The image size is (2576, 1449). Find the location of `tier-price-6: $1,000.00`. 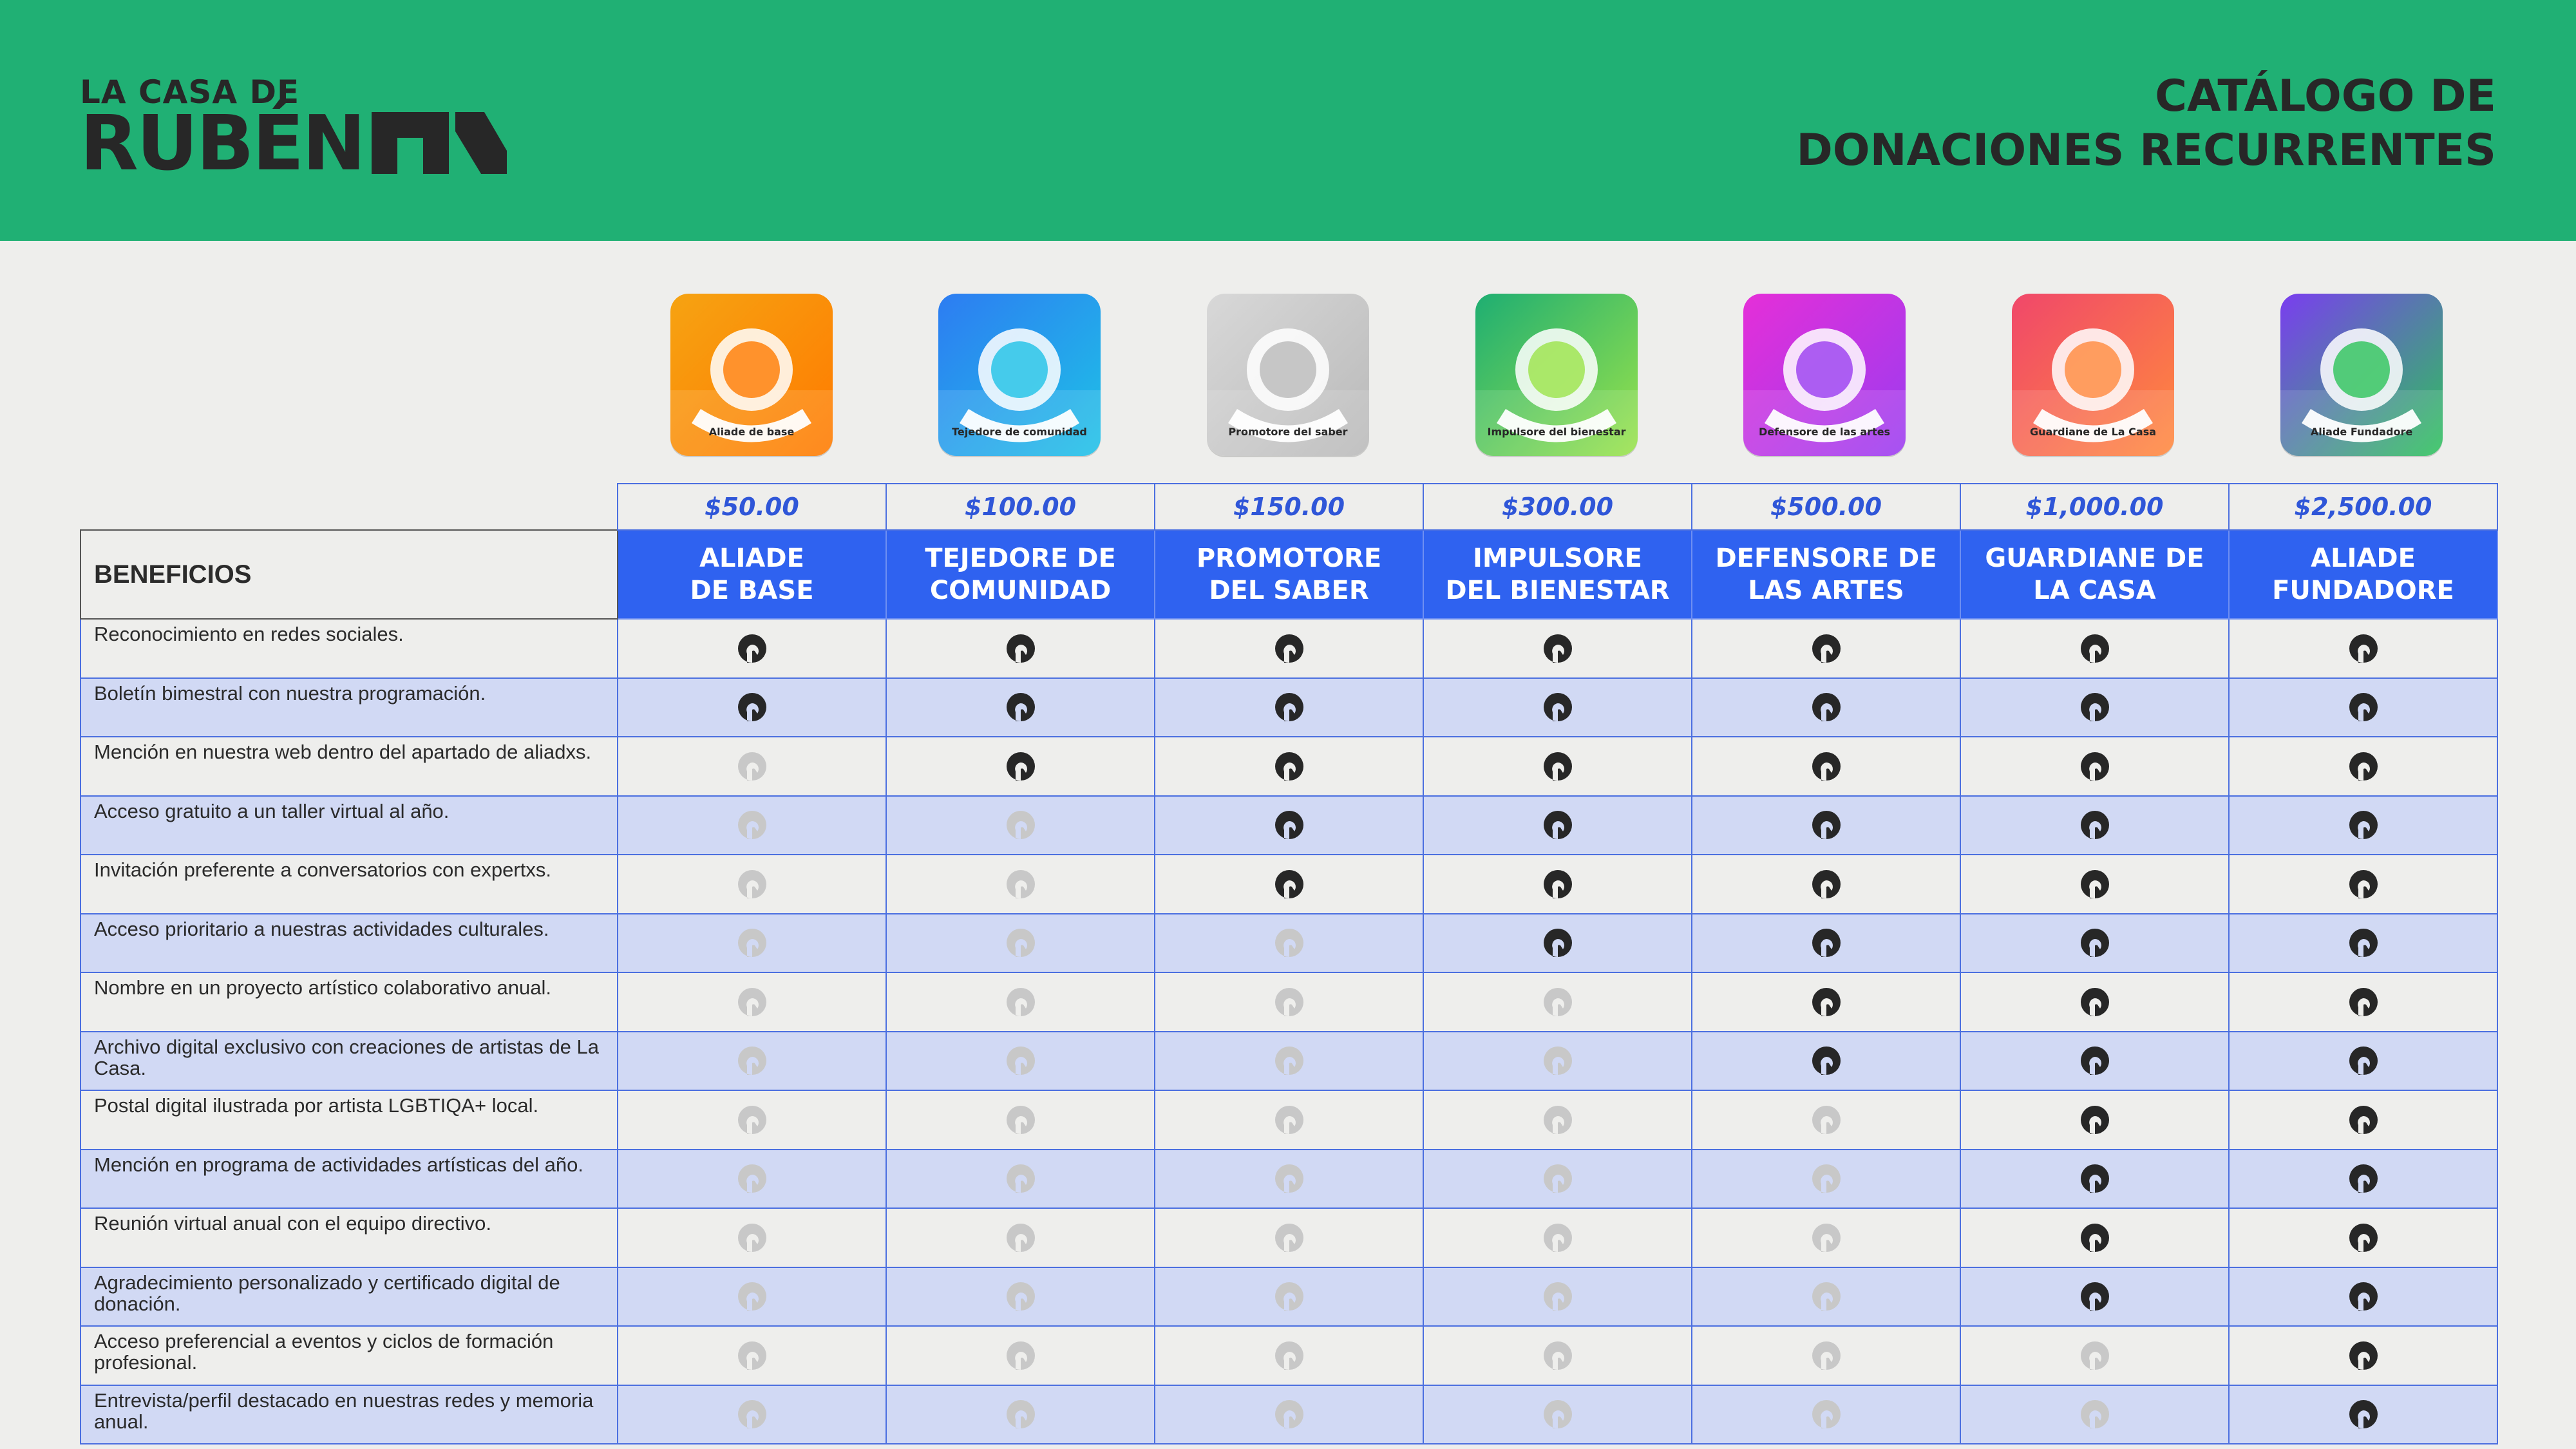

tier-price-6: $1,000.00 is located at coordinates (2095, 507).